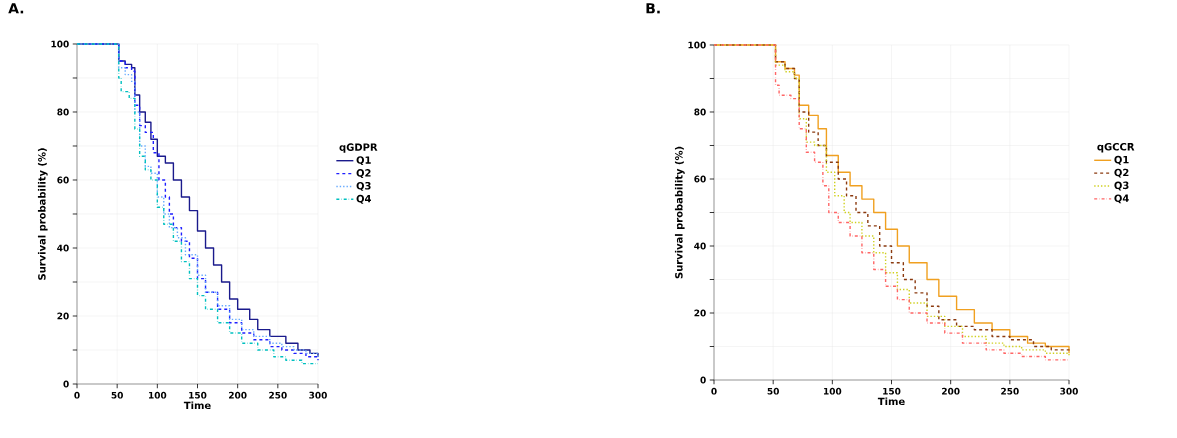  What do you see at coordinates (653, 8) in the screenshot?
I see `chart-title: B.` at bounding box center [653, 8].